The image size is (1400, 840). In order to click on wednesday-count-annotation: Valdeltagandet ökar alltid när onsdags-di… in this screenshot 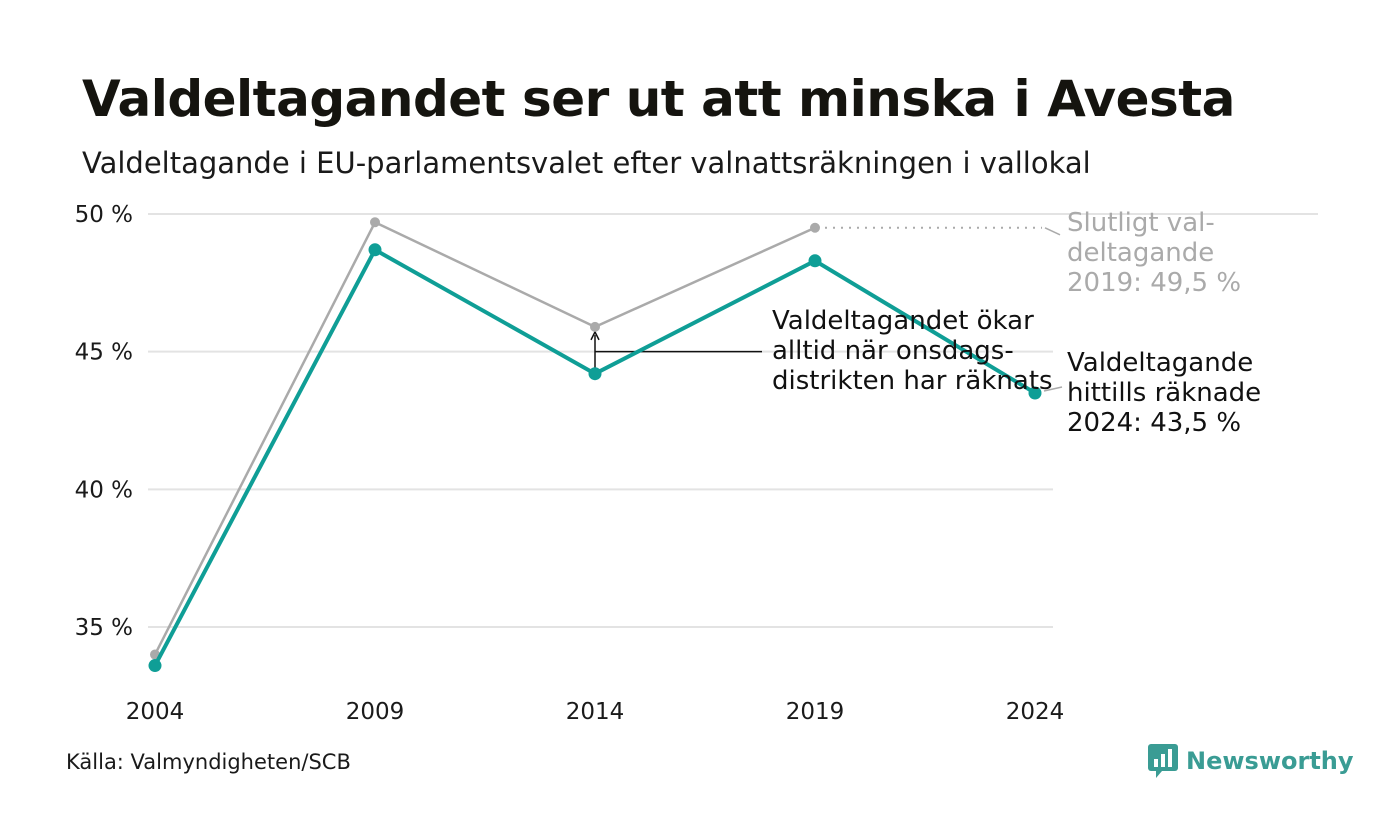, I will do `click(912, 351)`.